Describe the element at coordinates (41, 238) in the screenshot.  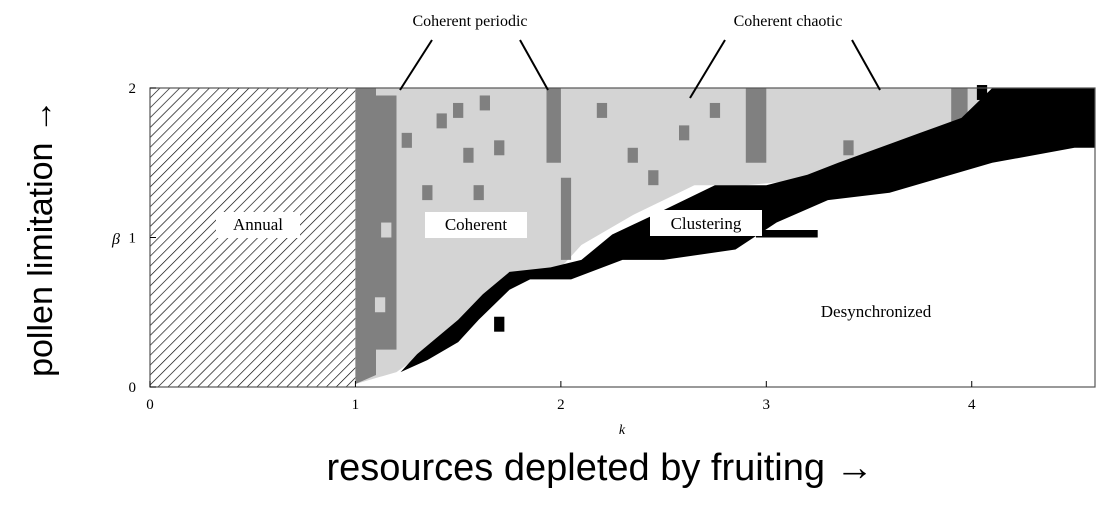
I see `outer-y-caption: pollen limitation →` at that location.